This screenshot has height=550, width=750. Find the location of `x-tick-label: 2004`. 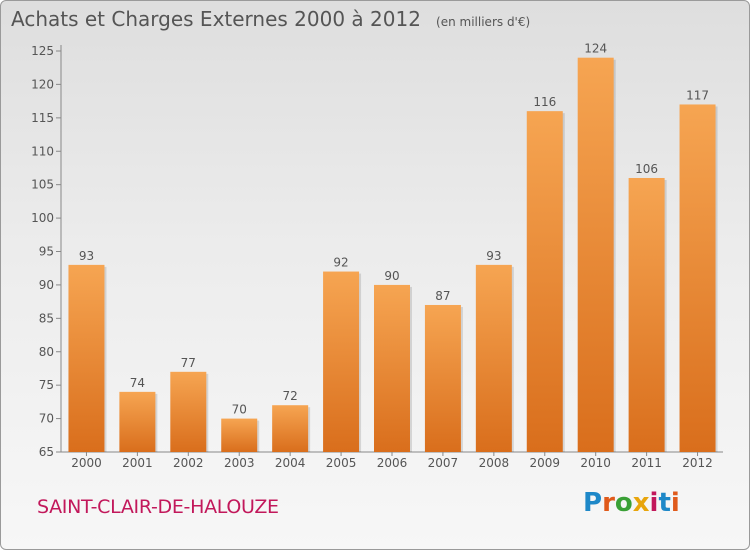

x-tick-label: 2004 is located at coordinates (290, 463).